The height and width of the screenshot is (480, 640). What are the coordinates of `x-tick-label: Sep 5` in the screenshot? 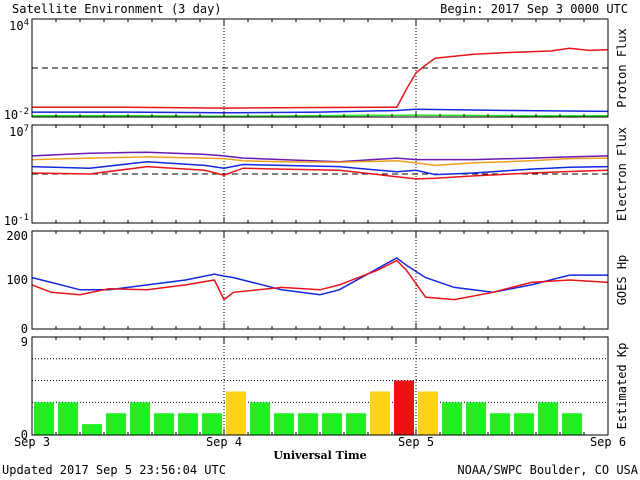 It's located at (416, 442).